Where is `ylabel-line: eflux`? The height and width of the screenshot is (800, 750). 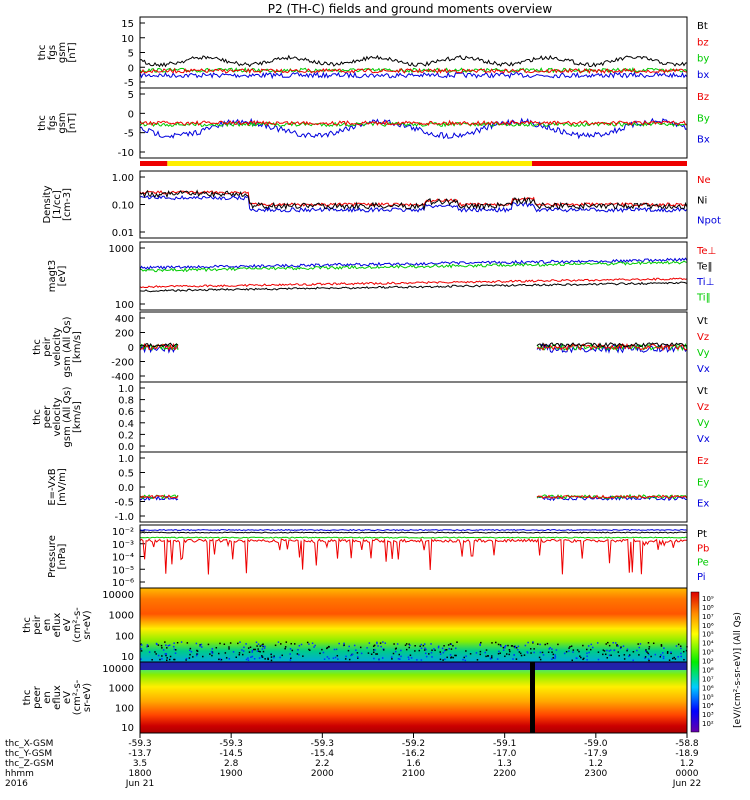
ylabel-line: eflux is located at coordinates (57, 625).